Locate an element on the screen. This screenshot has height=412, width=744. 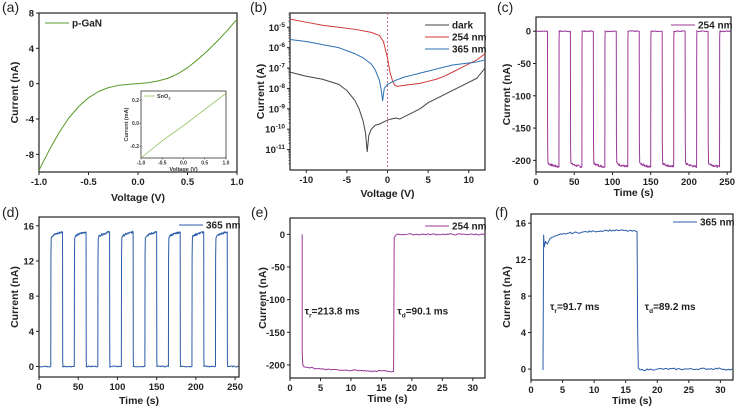
x-tick-label: 20 is located at coordinates (412, 388).